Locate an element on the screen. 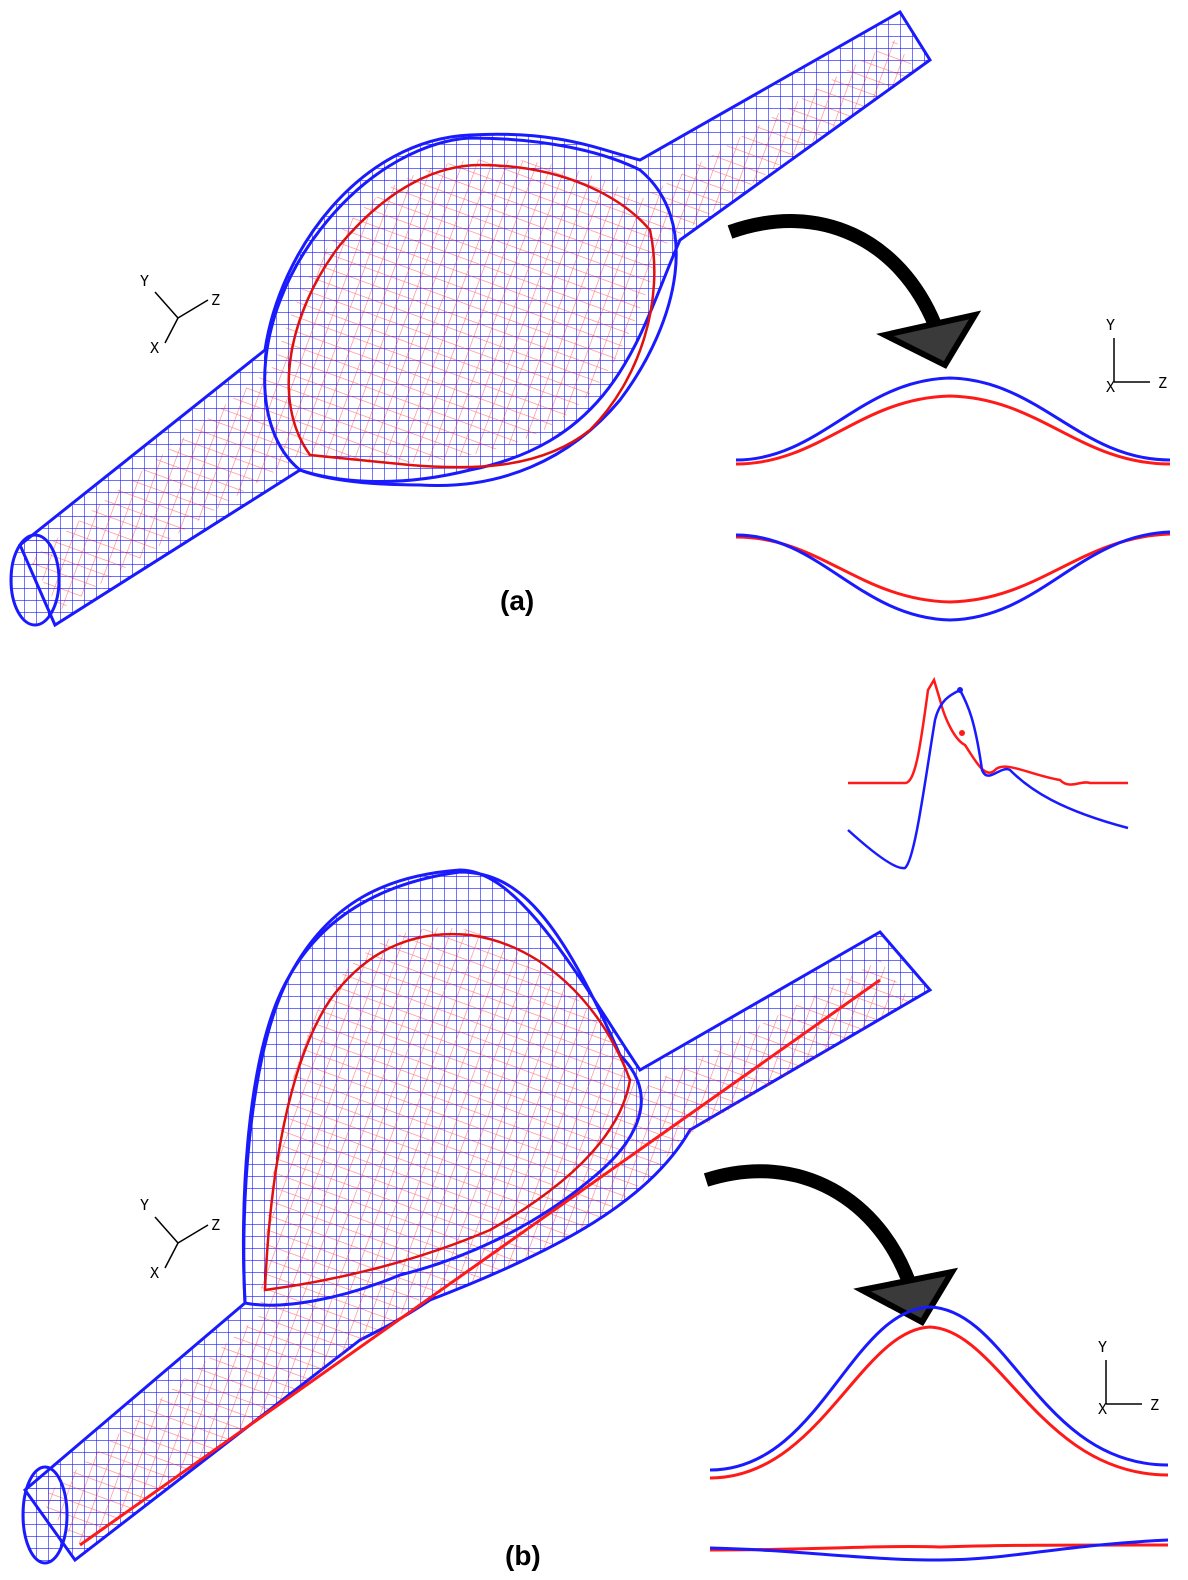 The width and height of the screenshot is (1188, 1580). waveform-red is located at coordinates (988, 731).